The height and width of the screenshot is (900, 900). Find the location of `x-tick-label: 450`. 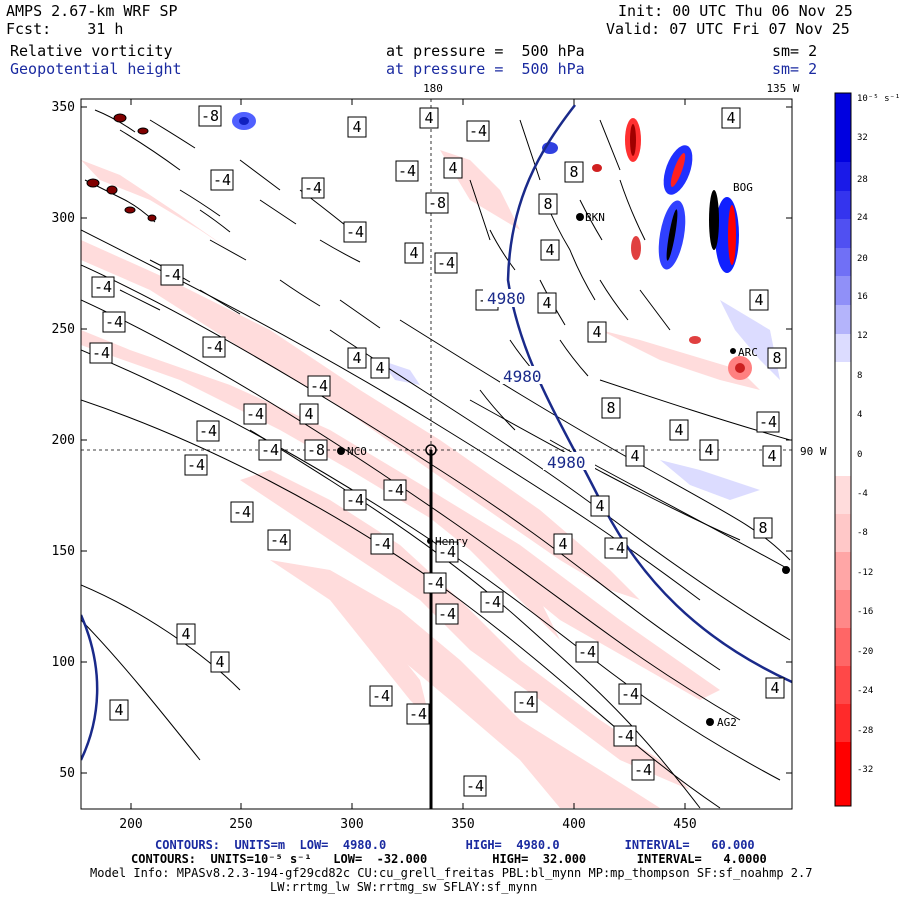

x-tick-label: 450 is located at coordinates (684, 824).